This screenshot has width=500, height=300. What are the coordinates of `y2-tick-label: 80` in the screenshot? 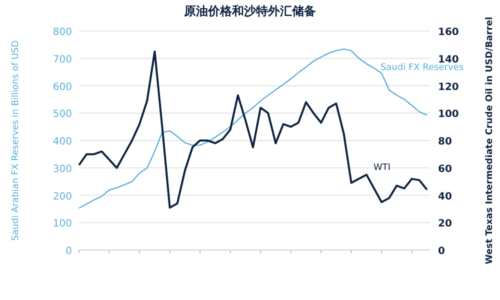 It's located at (445, 142).